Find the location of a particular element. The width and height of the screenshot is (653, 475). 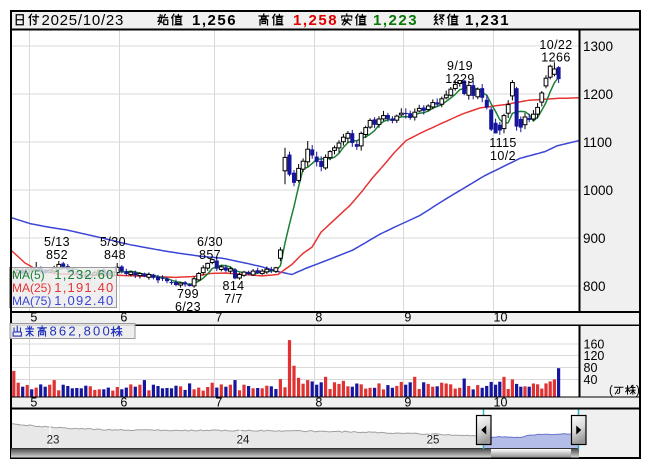

svg-text: 7/7 is located at coordinates (233, 299).